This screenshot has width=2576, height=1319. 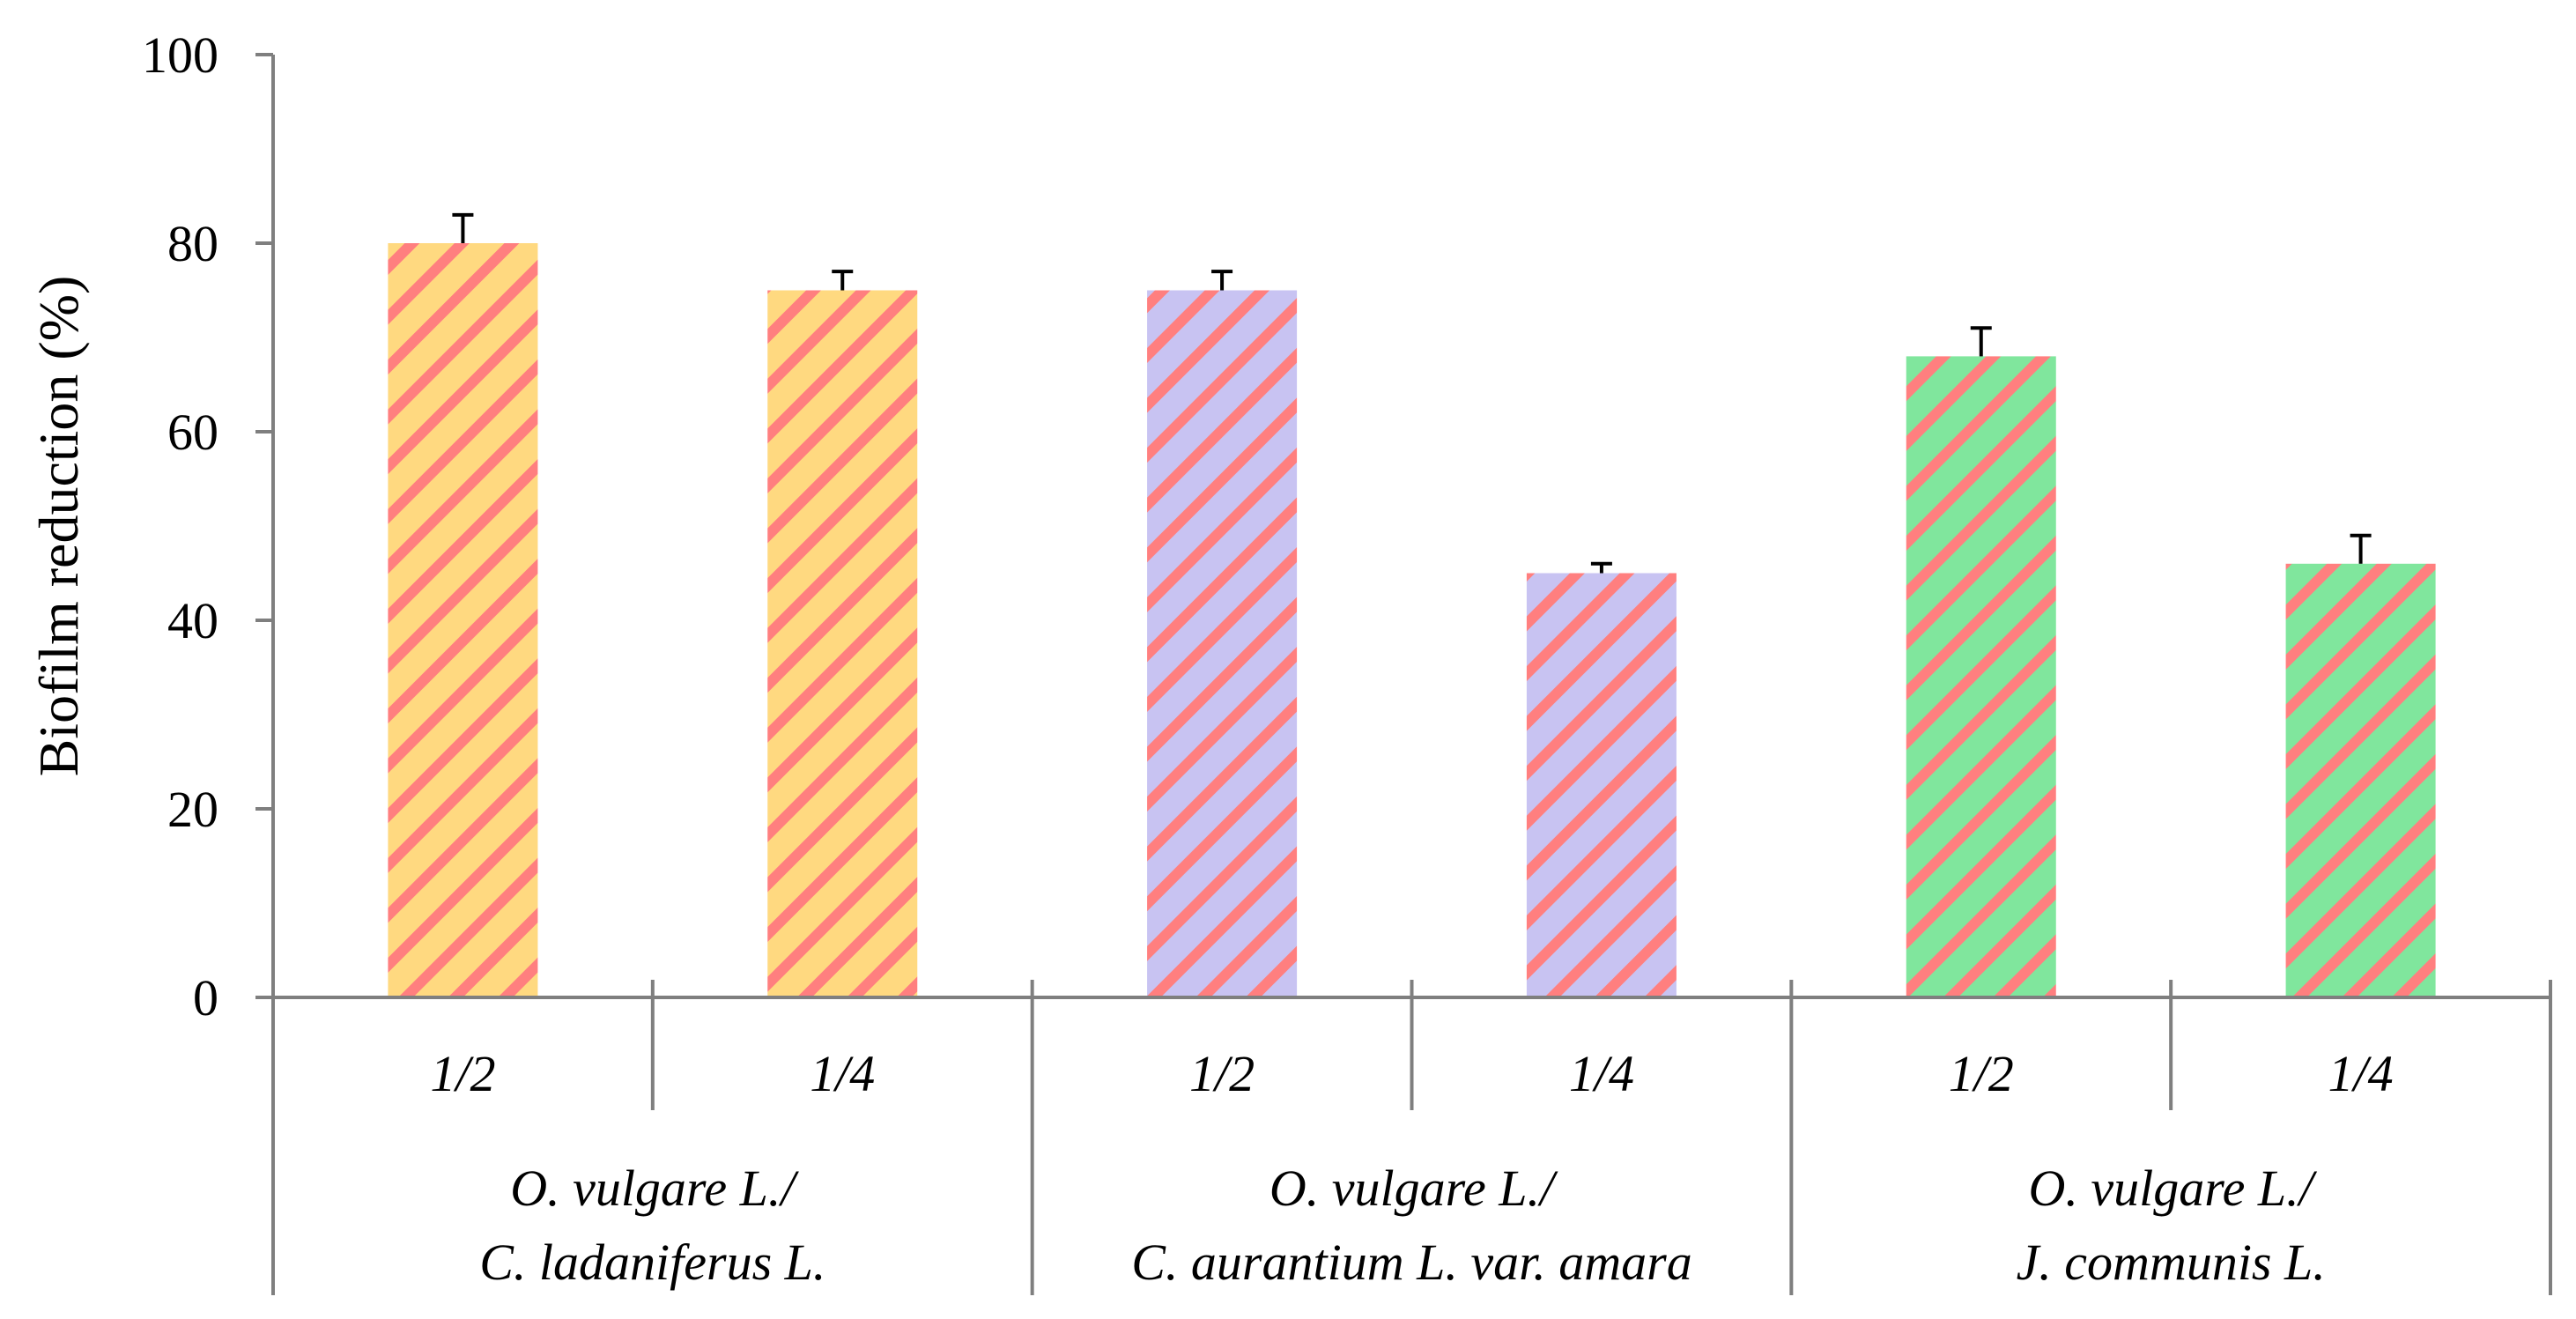 I want to click on group-label-line2: C. ladaniferus L., so click(x=652, y=1262).